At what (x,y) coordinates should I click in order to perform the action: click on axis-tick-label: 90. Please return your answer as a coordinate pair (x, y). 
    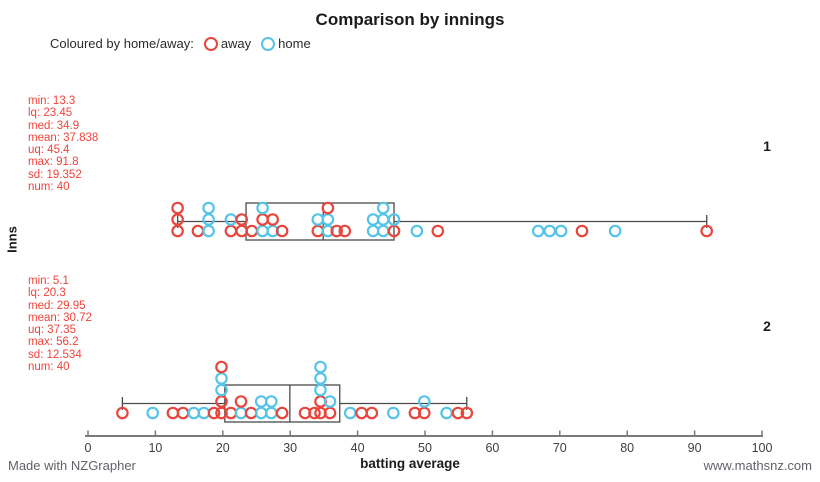
    Looking at the image, I should click on (695, 448).